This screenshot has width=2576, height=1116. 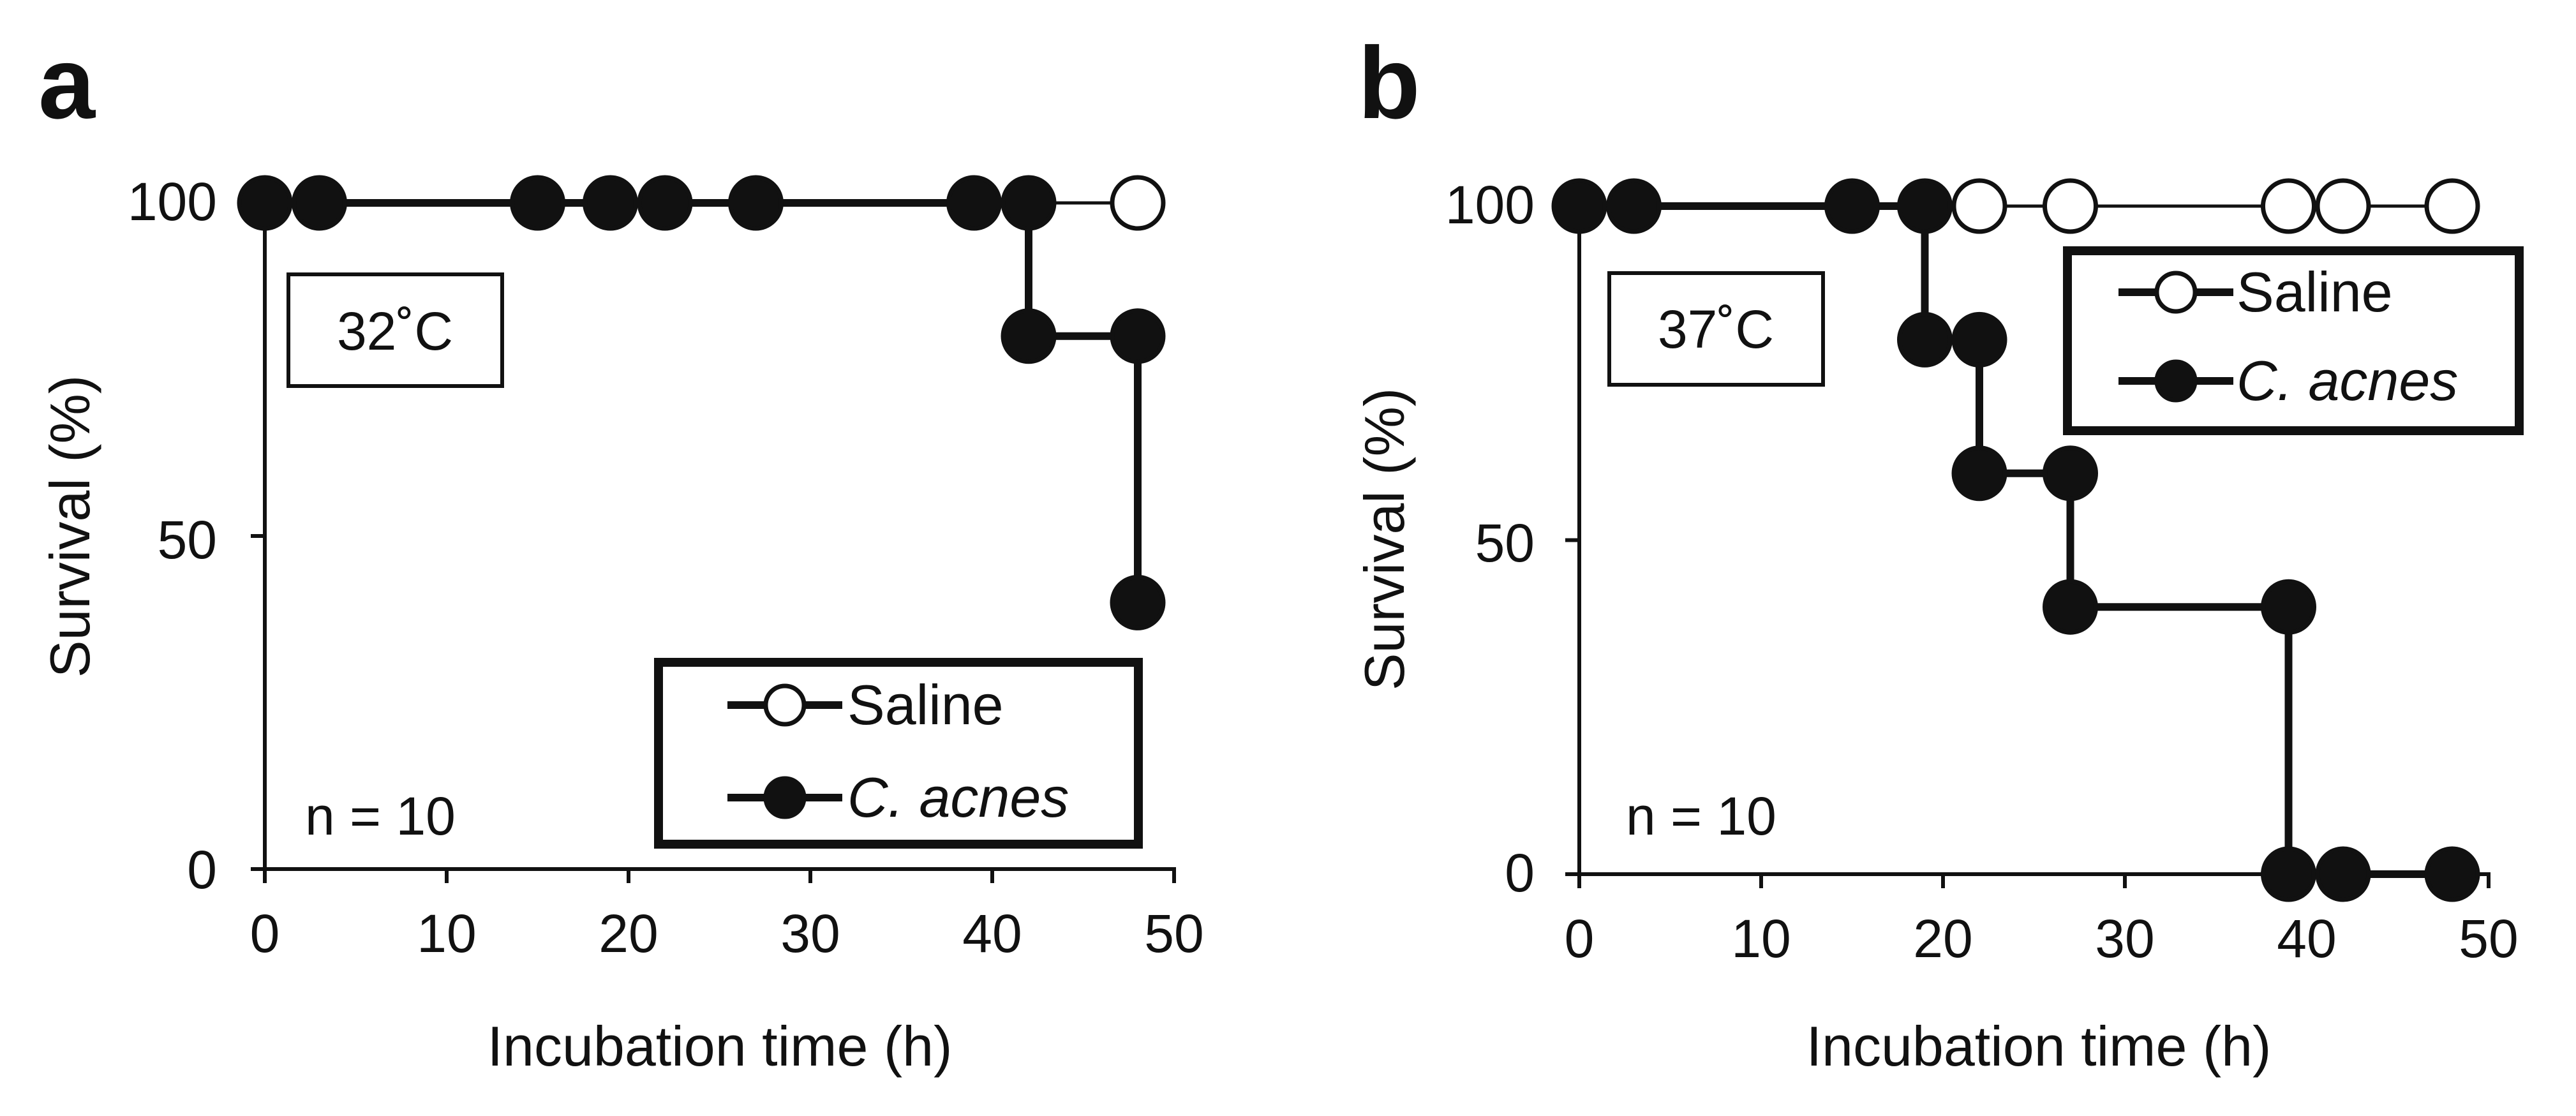 What do you see at coordinates (202, 870) in the screenshot?
I see `panel-a-ytick-0: 0` at bounding box center [202, 870].